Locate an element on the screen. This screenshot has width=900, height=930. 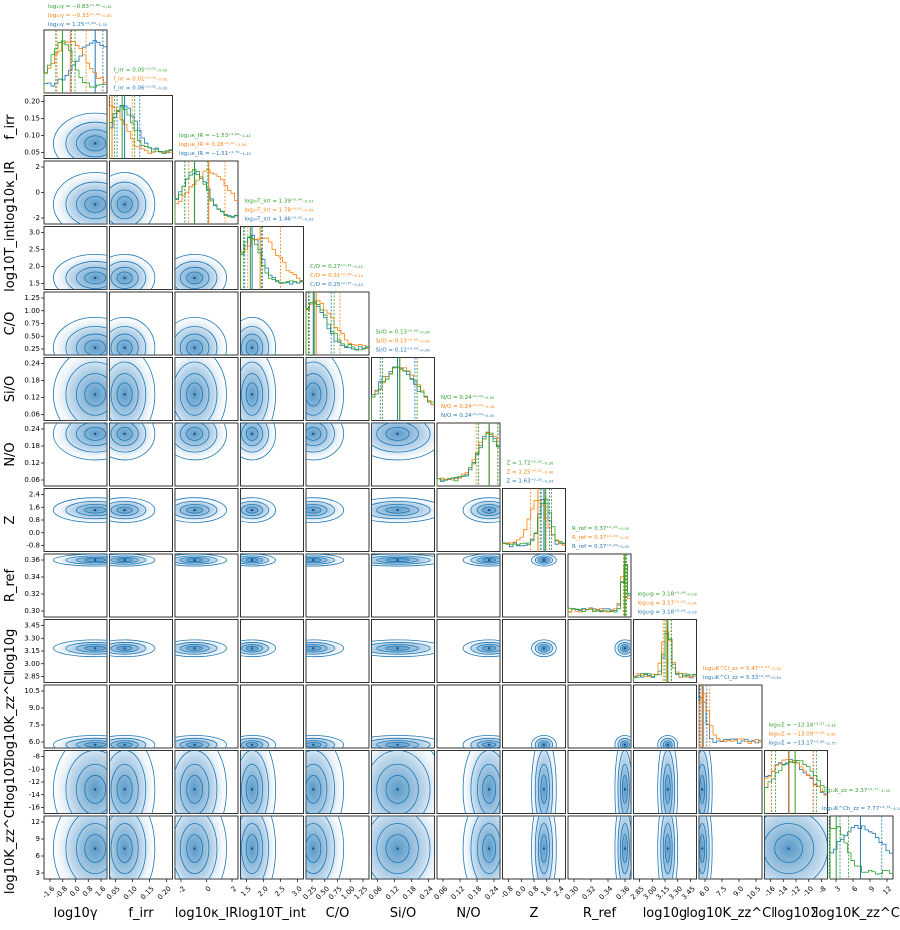
x-tick-label: 0.12 is located at coordinates (458, 893).